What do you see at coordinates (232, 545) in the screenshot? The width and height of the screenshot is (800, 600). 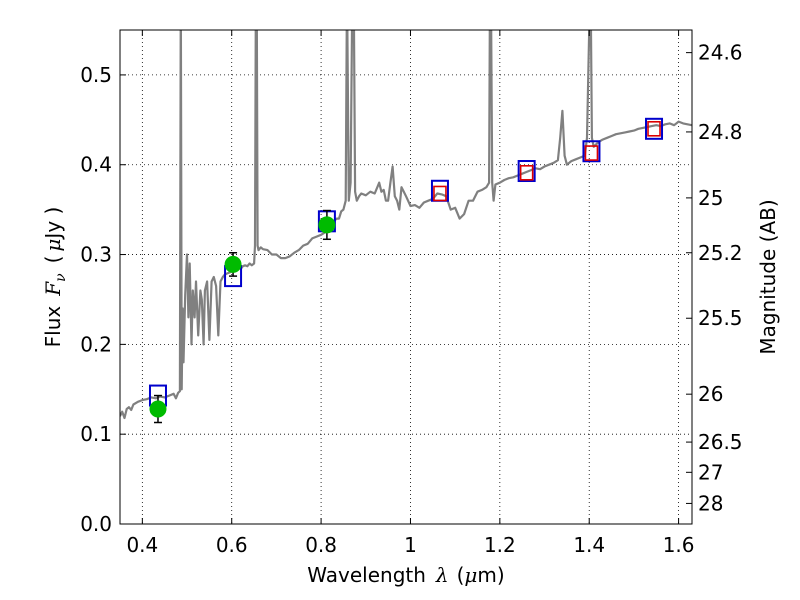 I see `x-tick-label: 0.6` at bounding box center [232, 545].